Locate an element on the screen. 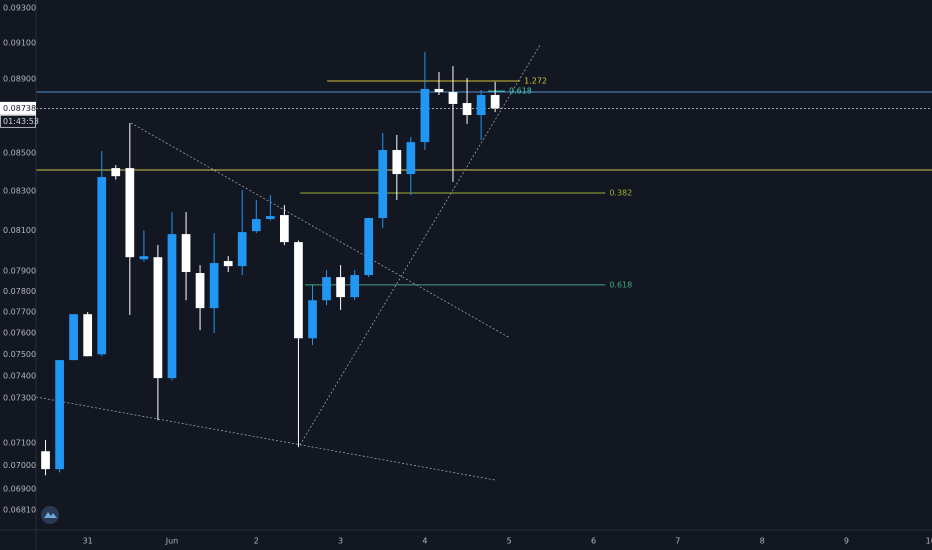 This screenshot has height=550, width=932. x-tick-label: 2 is located at coordinates (256, 541).